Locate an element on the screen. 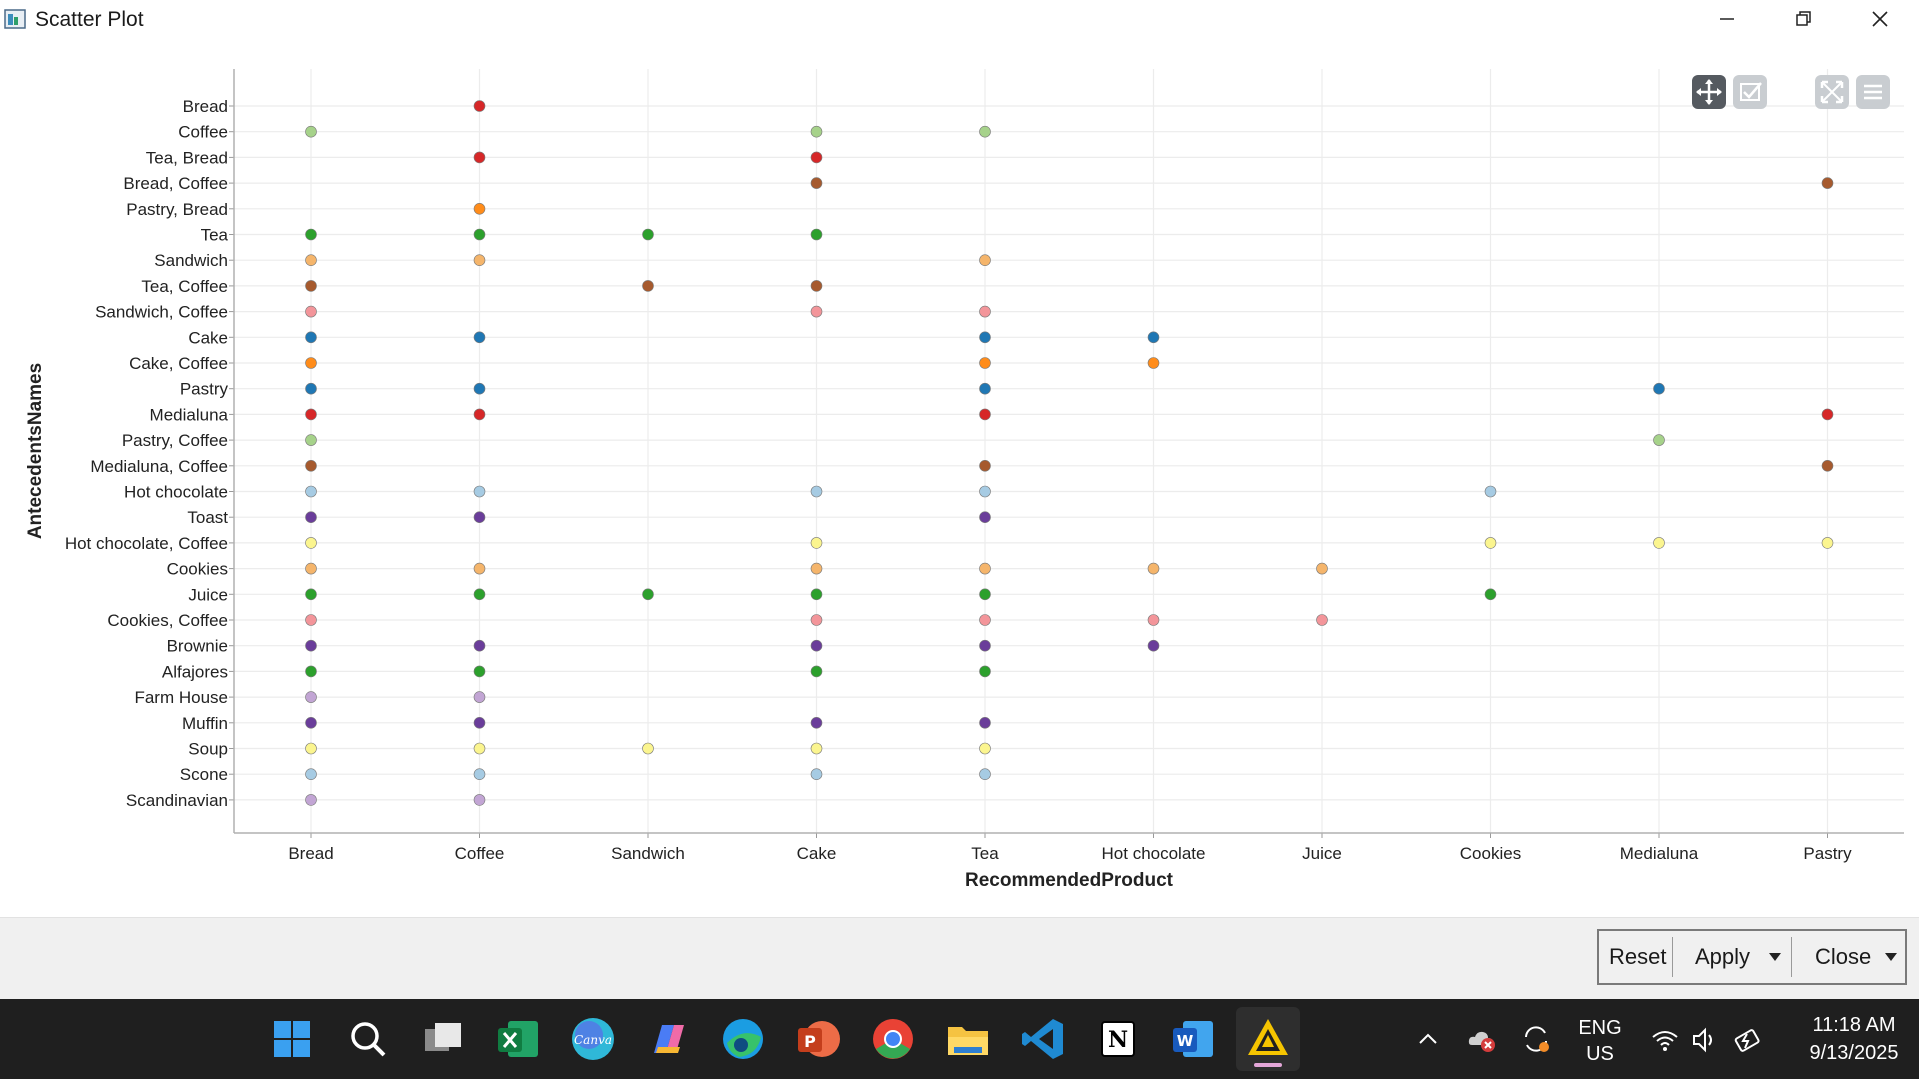 This screenshot has width=1919, height=1079. y-tick-label: Hot chocolate is located at coordinates (176, 492).